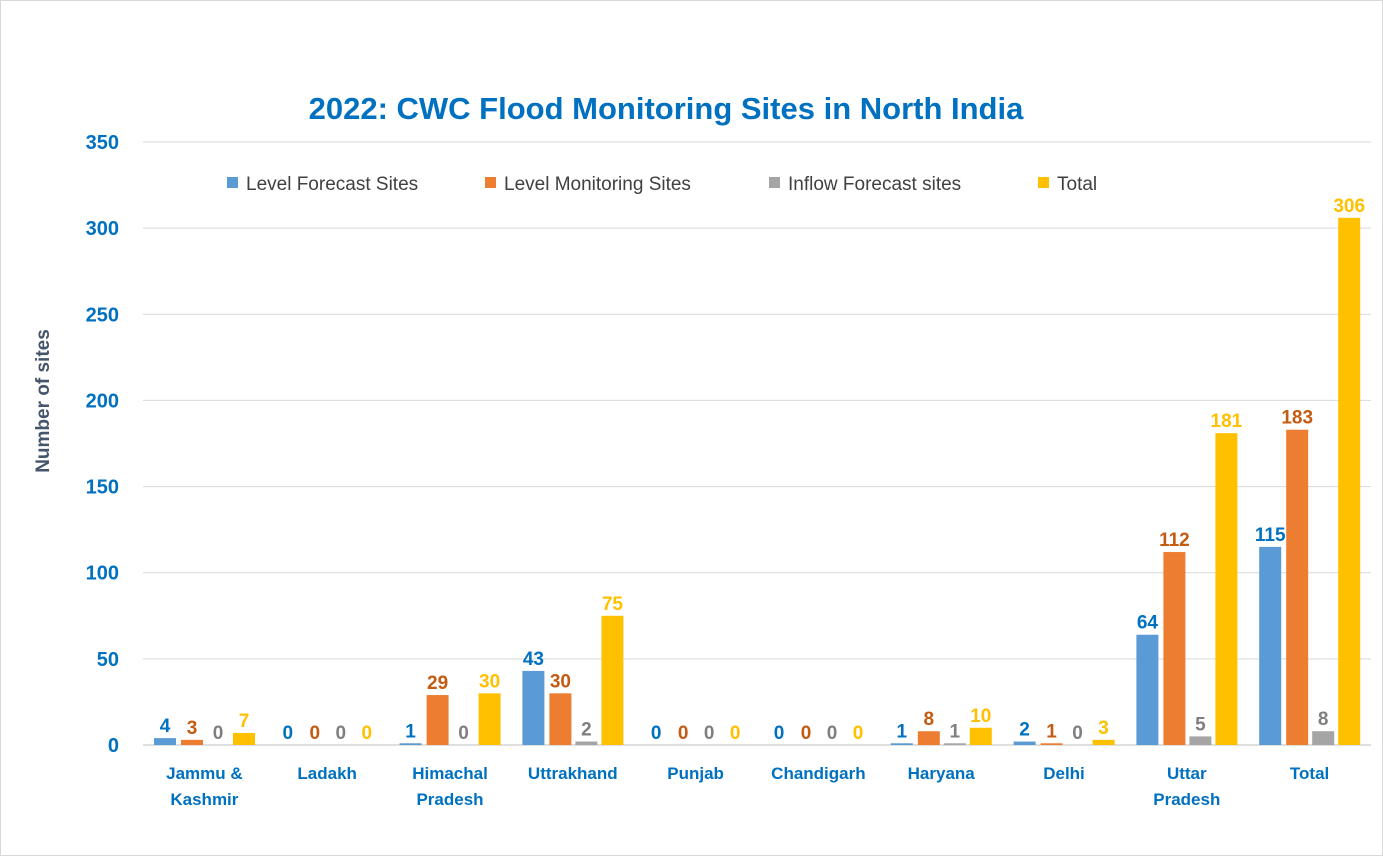 The image size is (1383, 862). What do you see at coordinates (165, 726) in the screenshot?
I see `data-label: 4` at bounding box center [165, 726].